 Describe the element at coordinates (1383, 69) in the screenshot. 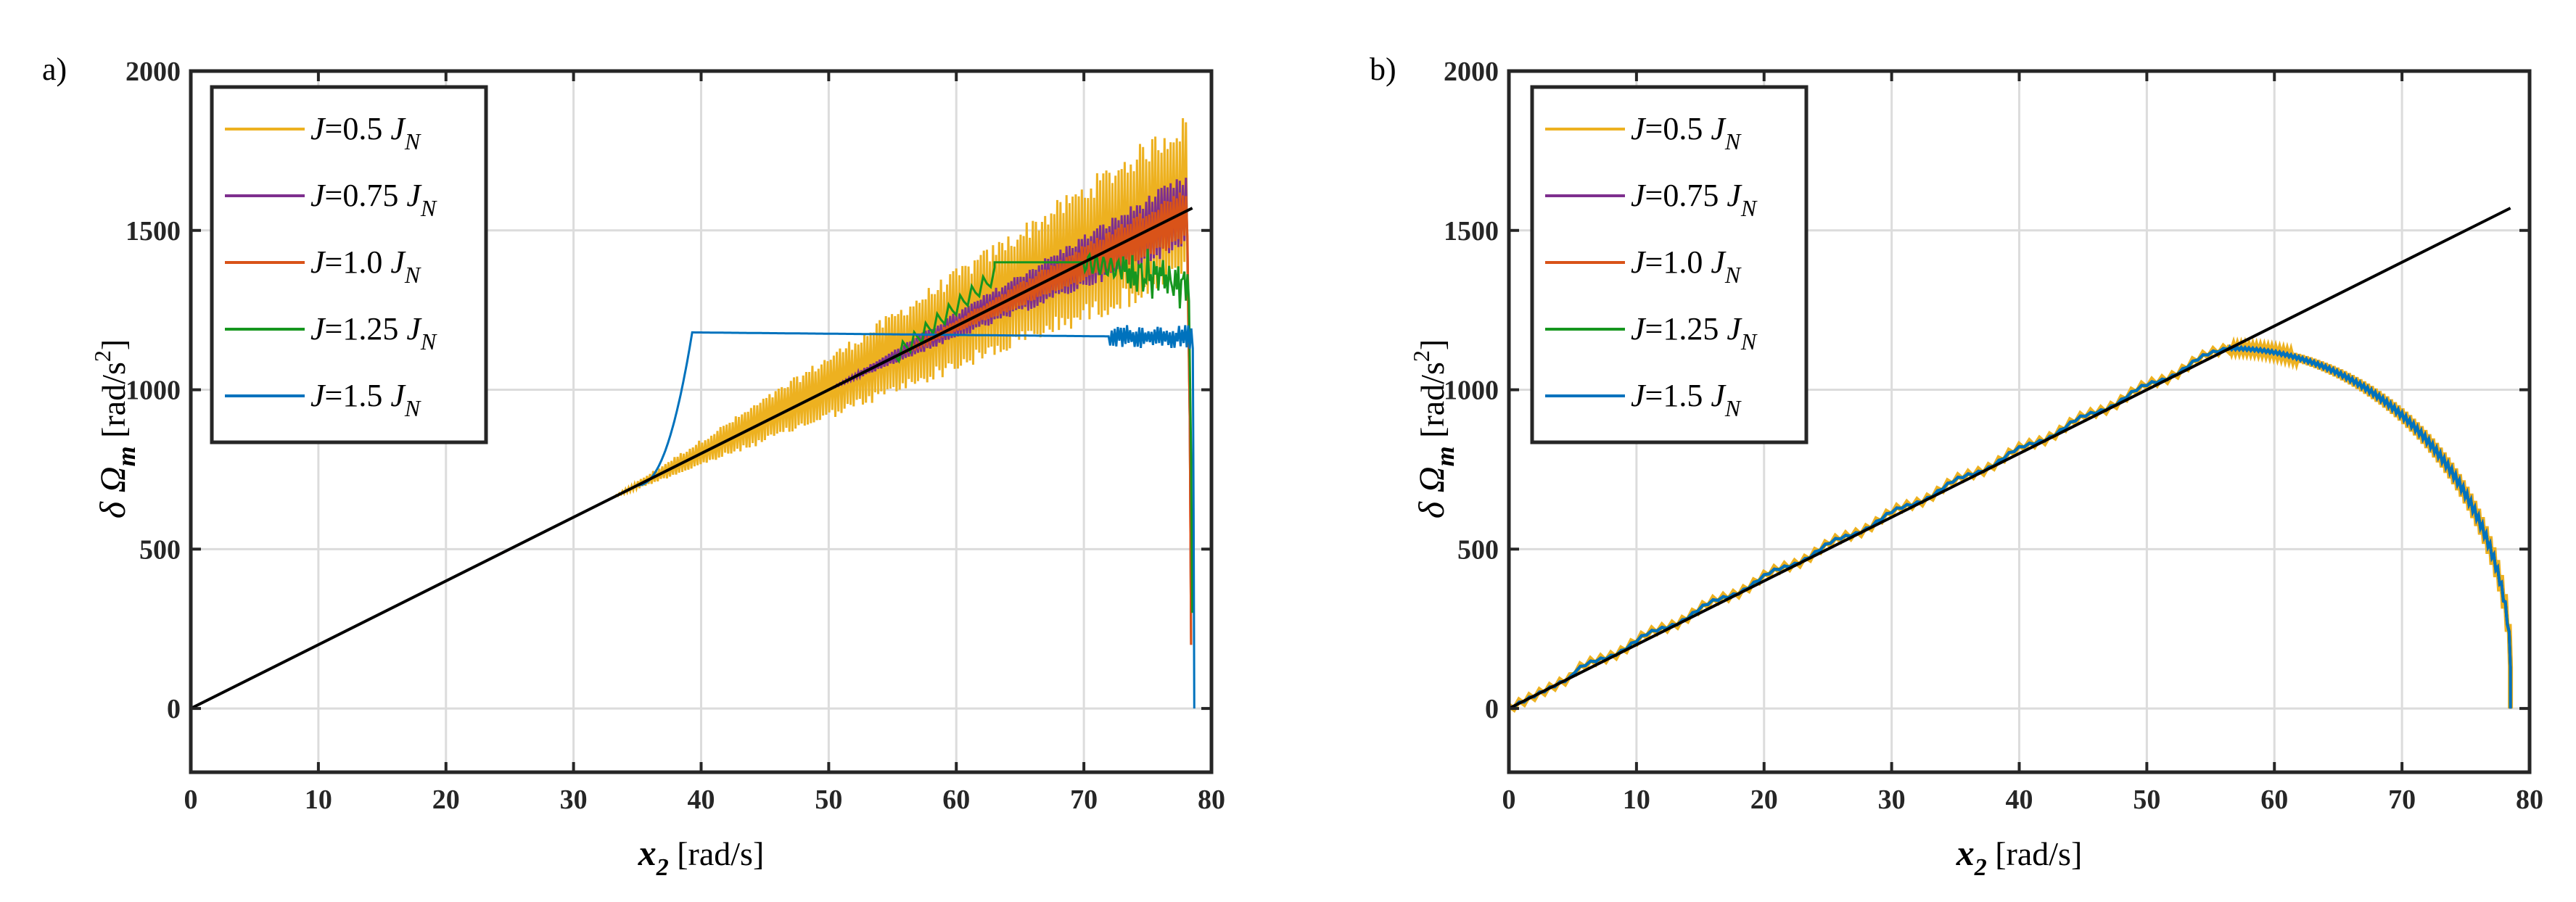

I see `panel-label: b)` at that location.